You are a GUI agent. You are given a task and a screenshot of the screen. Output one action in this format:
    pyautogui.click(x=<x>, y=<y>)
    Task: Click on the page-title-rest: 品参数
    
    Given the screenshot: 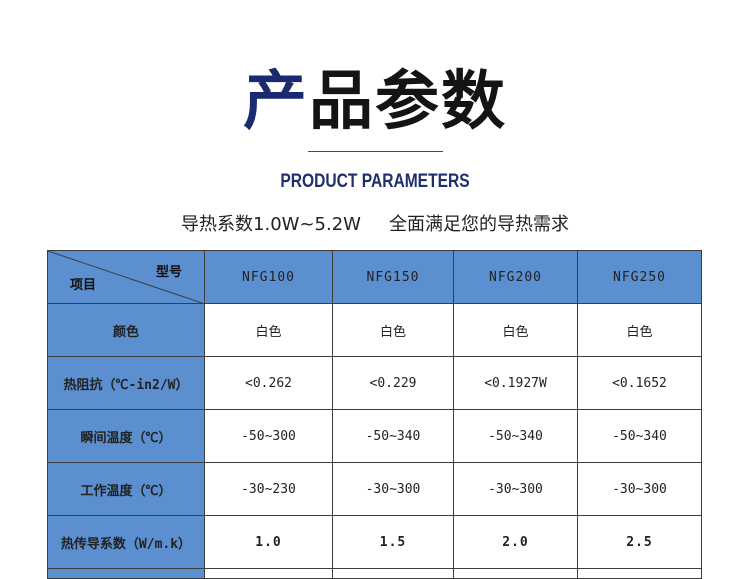 What is the action you would take?
    pyautogui.click(x=408, y=102)
    